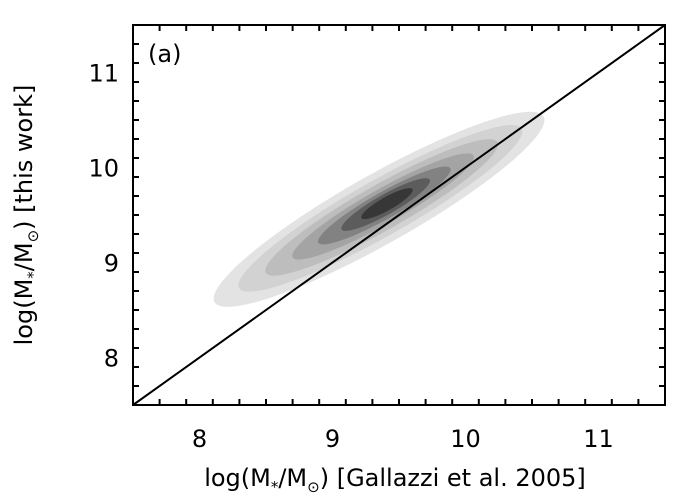 This screenshot has width=700, height=500. I want to click on x-axis-label-sub: *, so click(275, 487).